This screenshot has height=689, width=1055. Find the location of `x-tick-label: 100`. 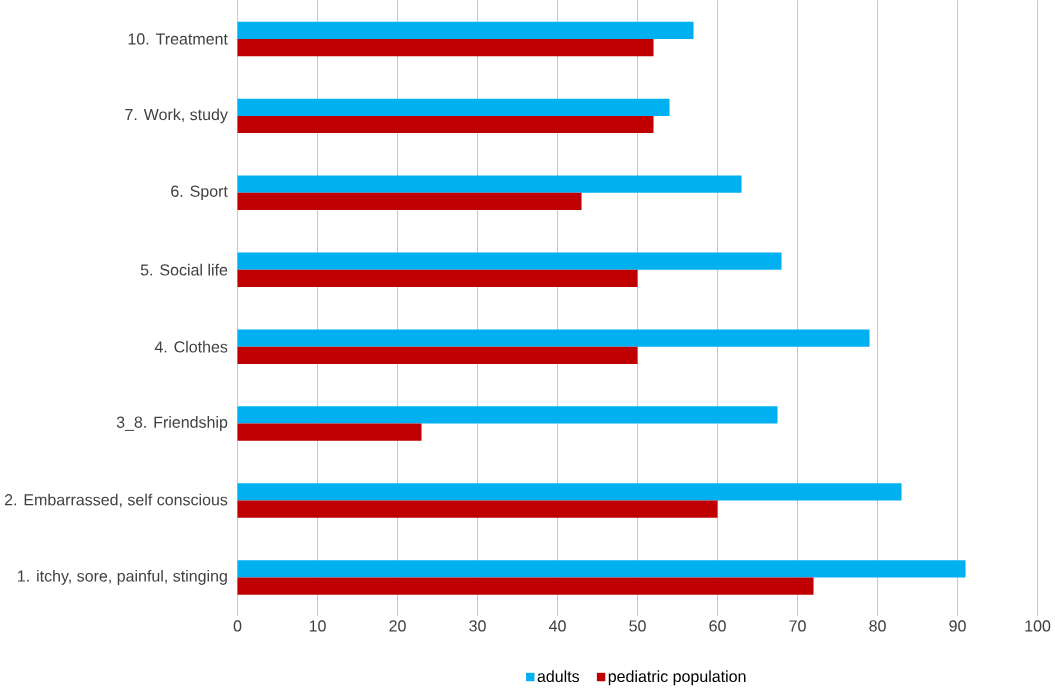

x-tick-label: 100 is located at coordinates (1038, 626).